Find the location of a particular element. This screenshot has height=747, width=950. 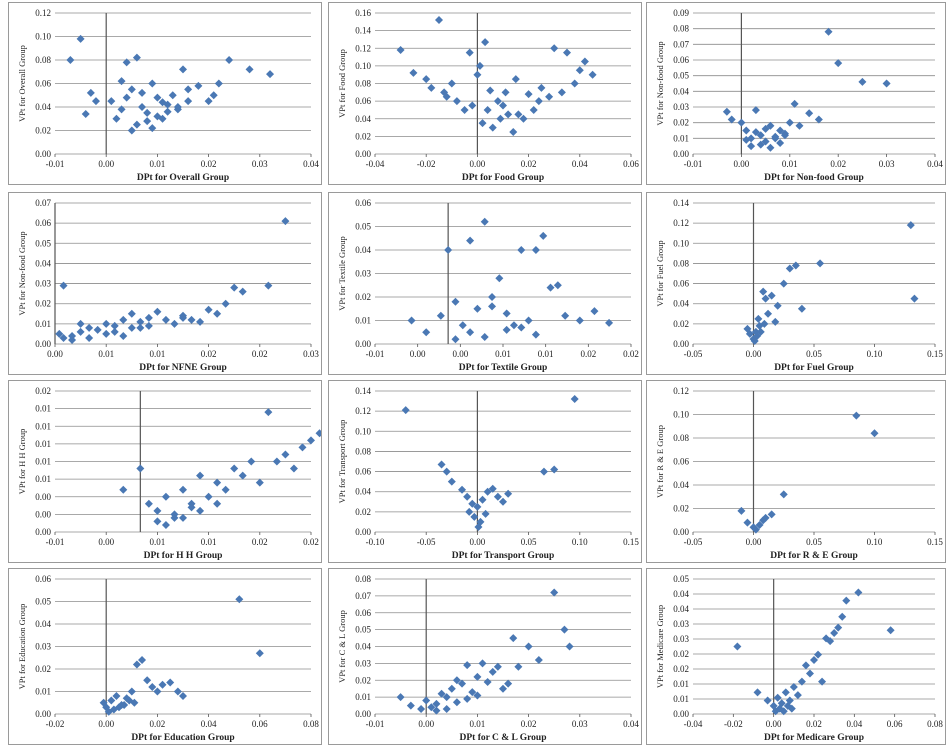

x-axis-label: DPt for Transport Group is located at coordinates (503, 556).